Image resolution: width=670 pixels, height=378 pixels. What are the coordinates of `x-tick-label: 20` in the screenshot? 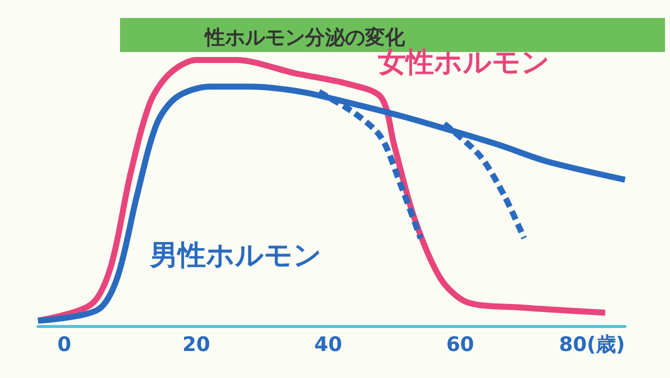 It's located at (196, 344).